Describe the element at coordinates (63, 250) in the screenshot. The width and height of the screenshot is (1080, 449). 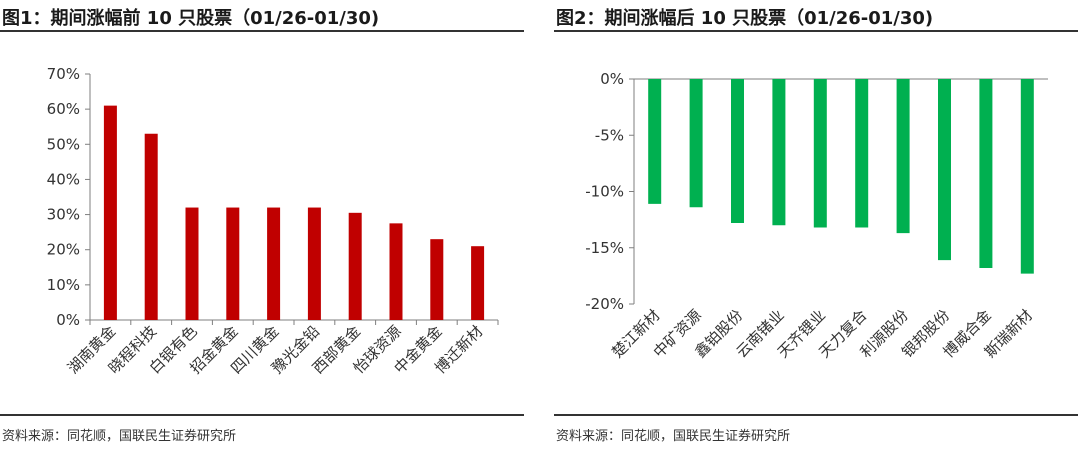
I see `y-tick-label: 20%` at that location.